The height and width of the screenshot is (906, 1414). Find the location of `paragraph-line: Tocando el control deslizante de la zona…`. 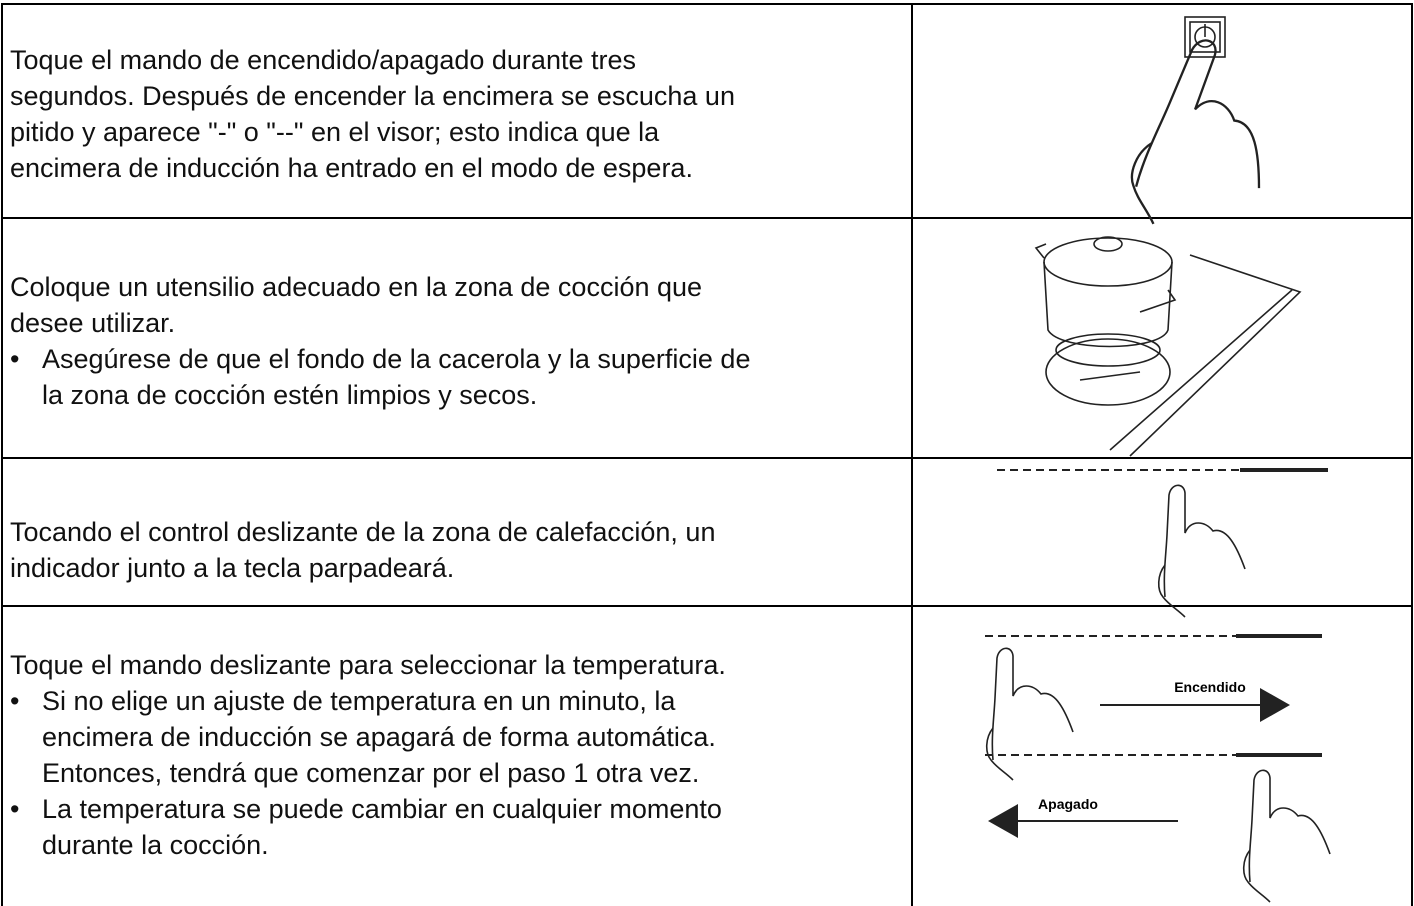

paragraph-line: Tocando el control deslizante de la zona… is located at coordinates (363, 532).